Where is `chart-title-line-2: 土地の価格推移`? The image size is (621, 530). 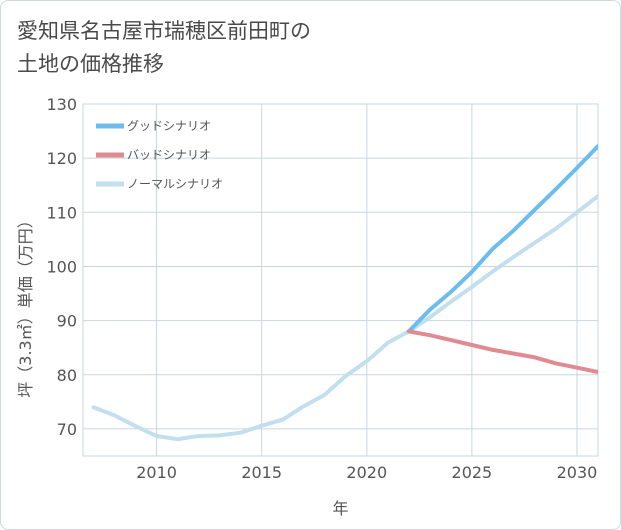 chart-title-line-2: 土地の価格推移 is located at coordinates (90, 64).